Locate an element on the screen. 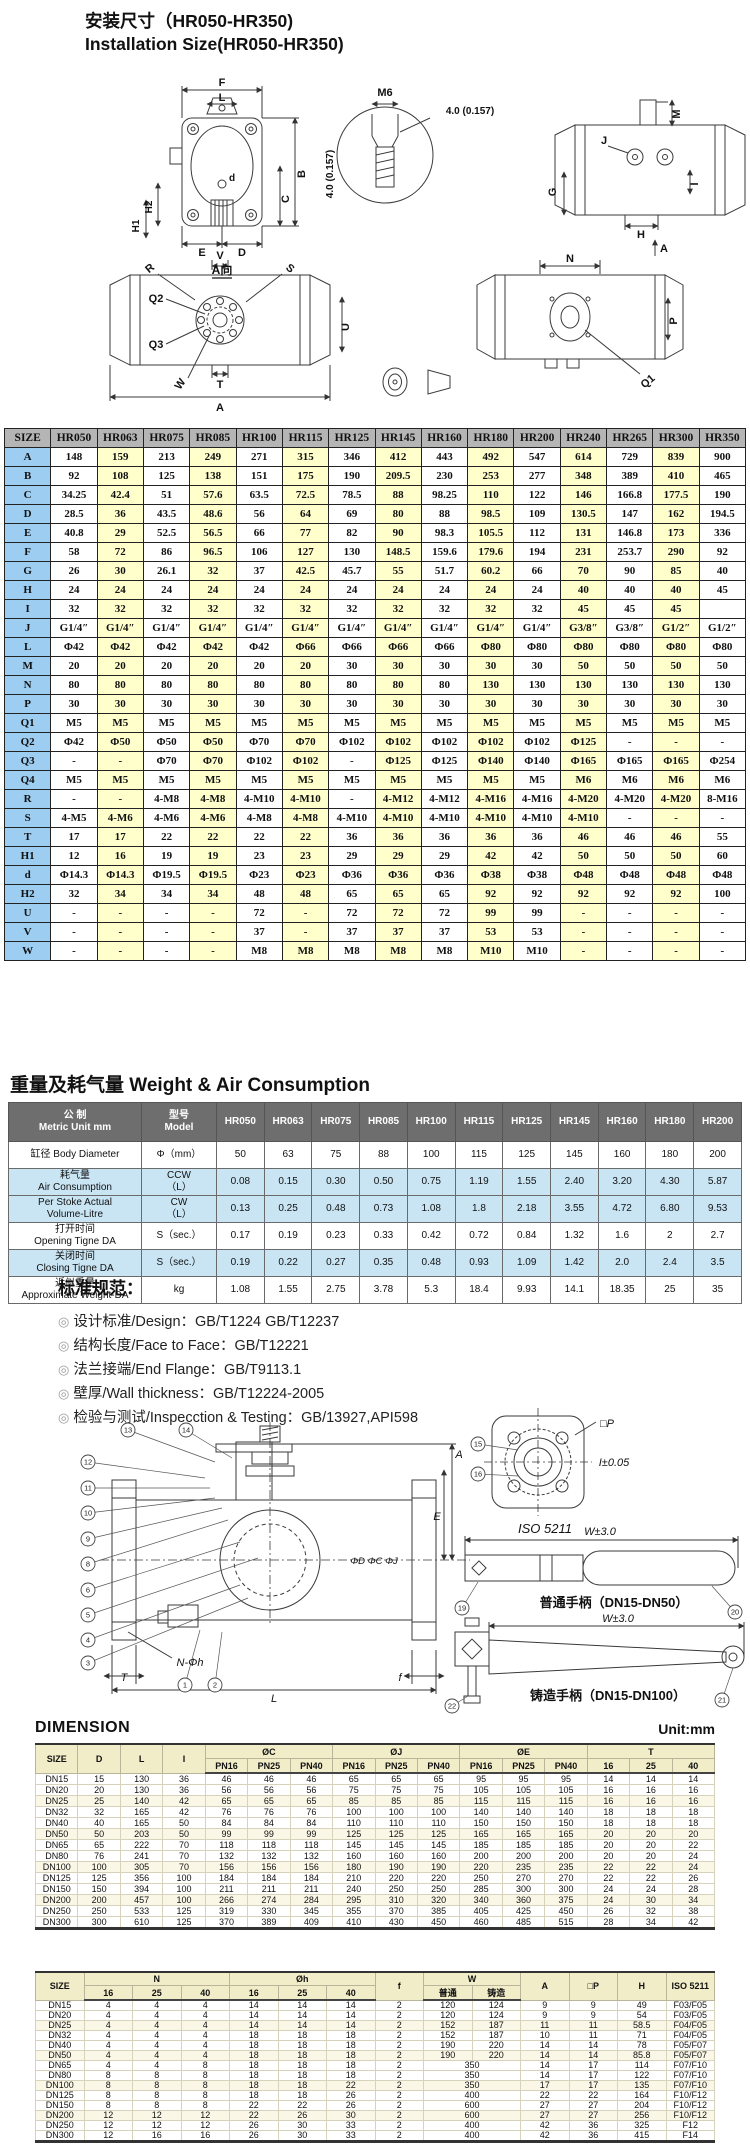 Image resolution: width=750 pixels, height=2156 pixels. data-cell: 24 is located at coordinates (259, 590).